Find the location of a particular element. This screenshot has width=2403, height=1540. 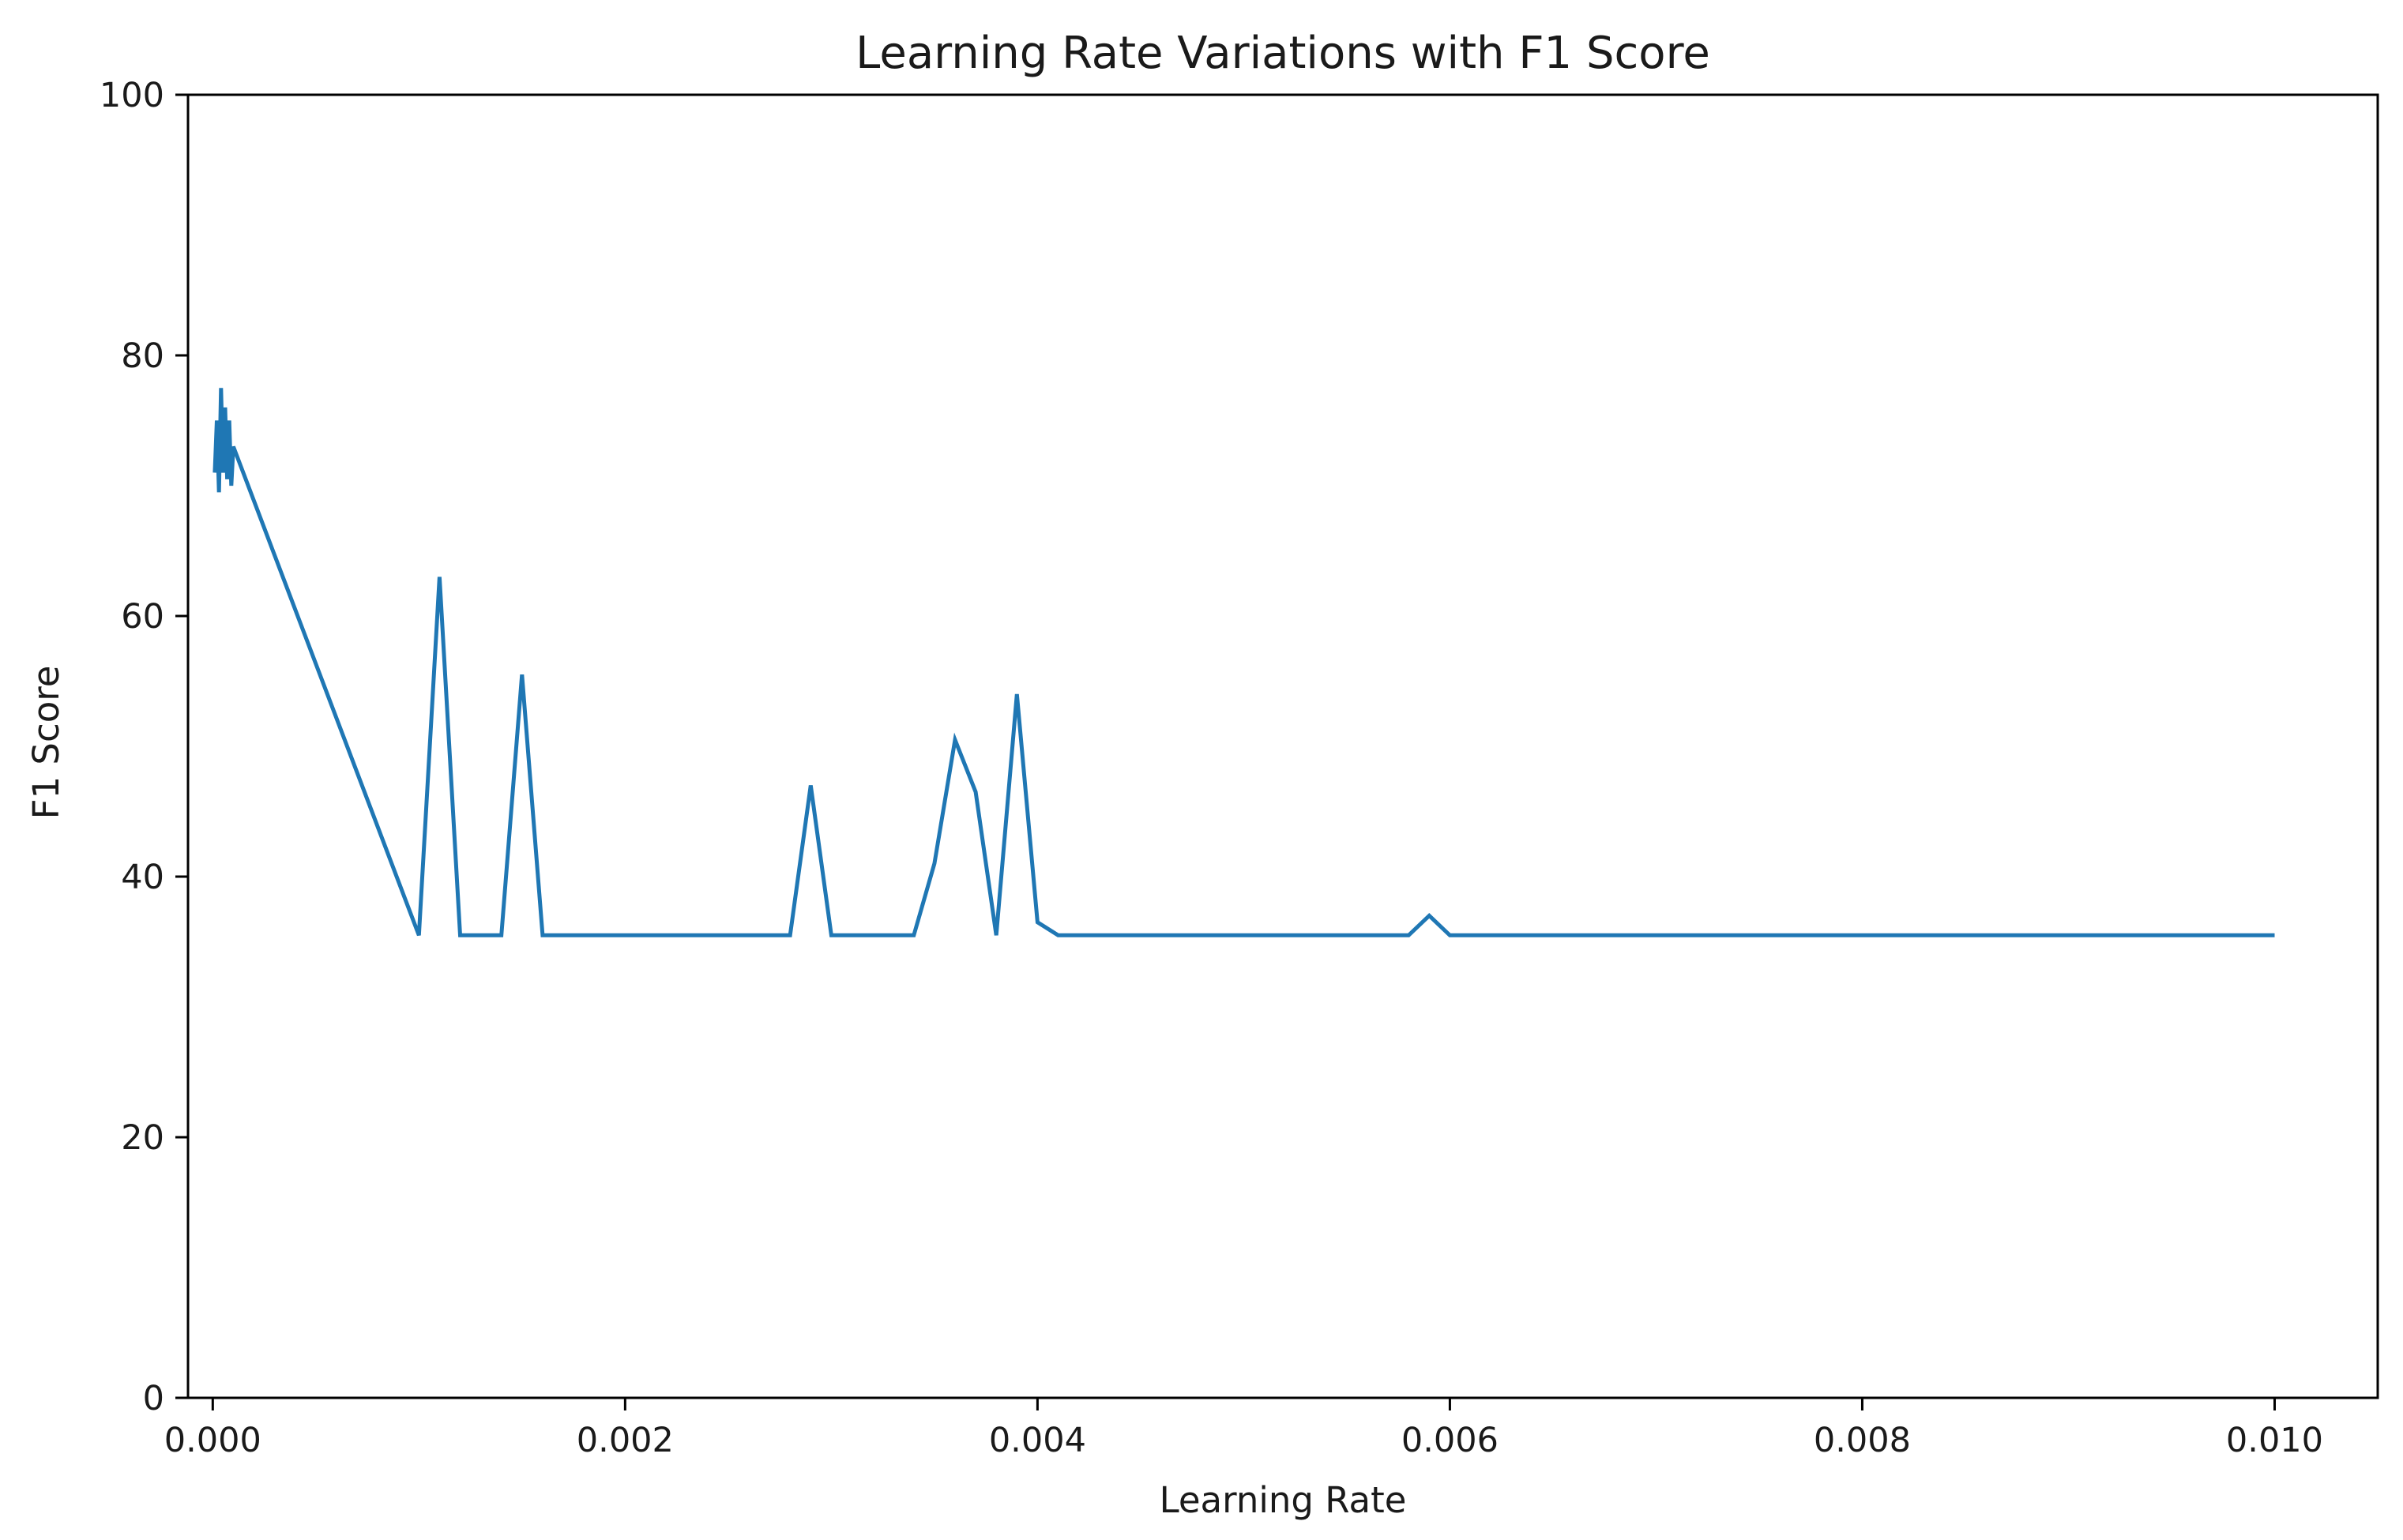

x-tick-label: 0.004 is located at coordinates (1037, 1440).